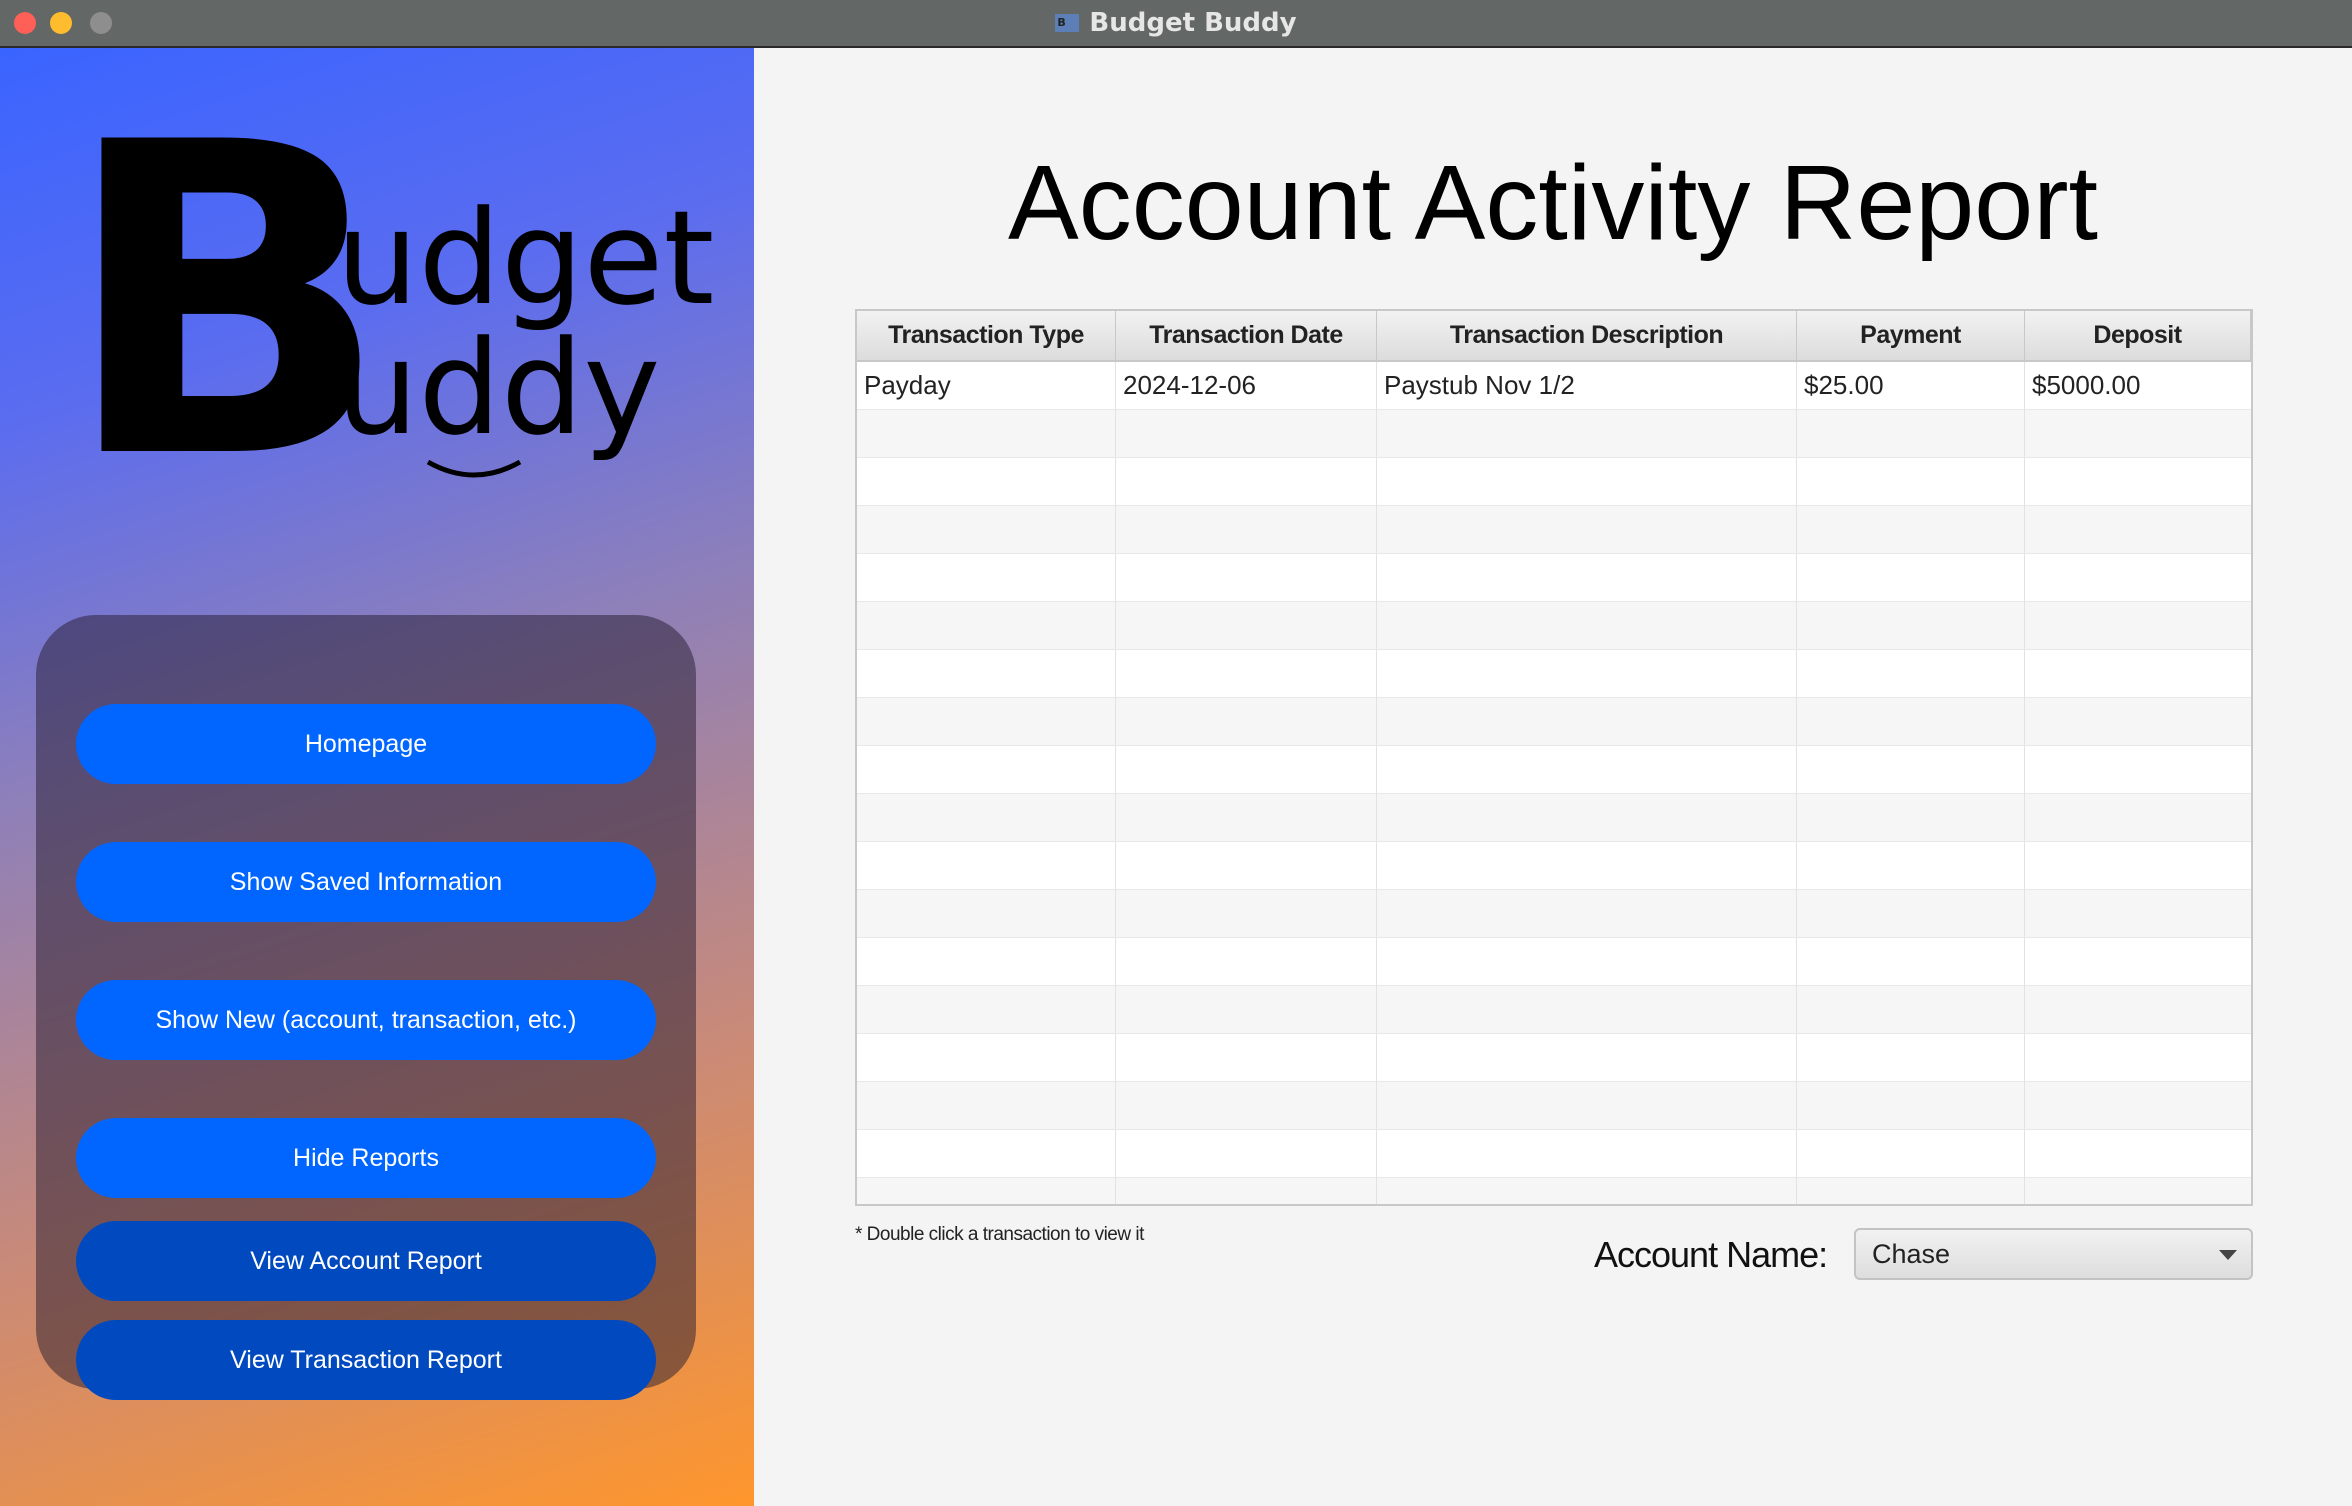  I want to click on column-header: Payment, so click(1911, 335).